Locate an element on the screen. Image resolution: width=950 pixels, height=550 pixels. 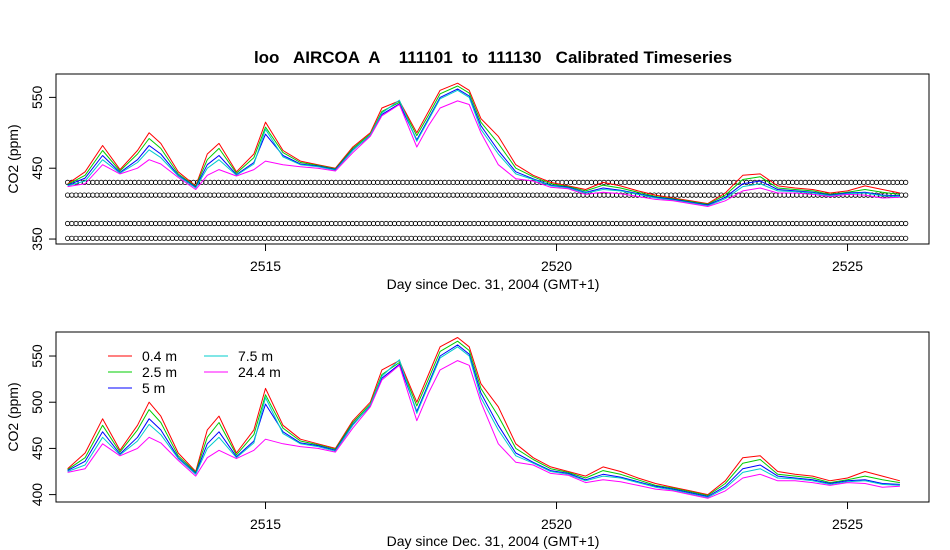
top-x-axis-label: Day since Dec. 31, 2004 (GMT+1) is located at coordinates (493, 284).